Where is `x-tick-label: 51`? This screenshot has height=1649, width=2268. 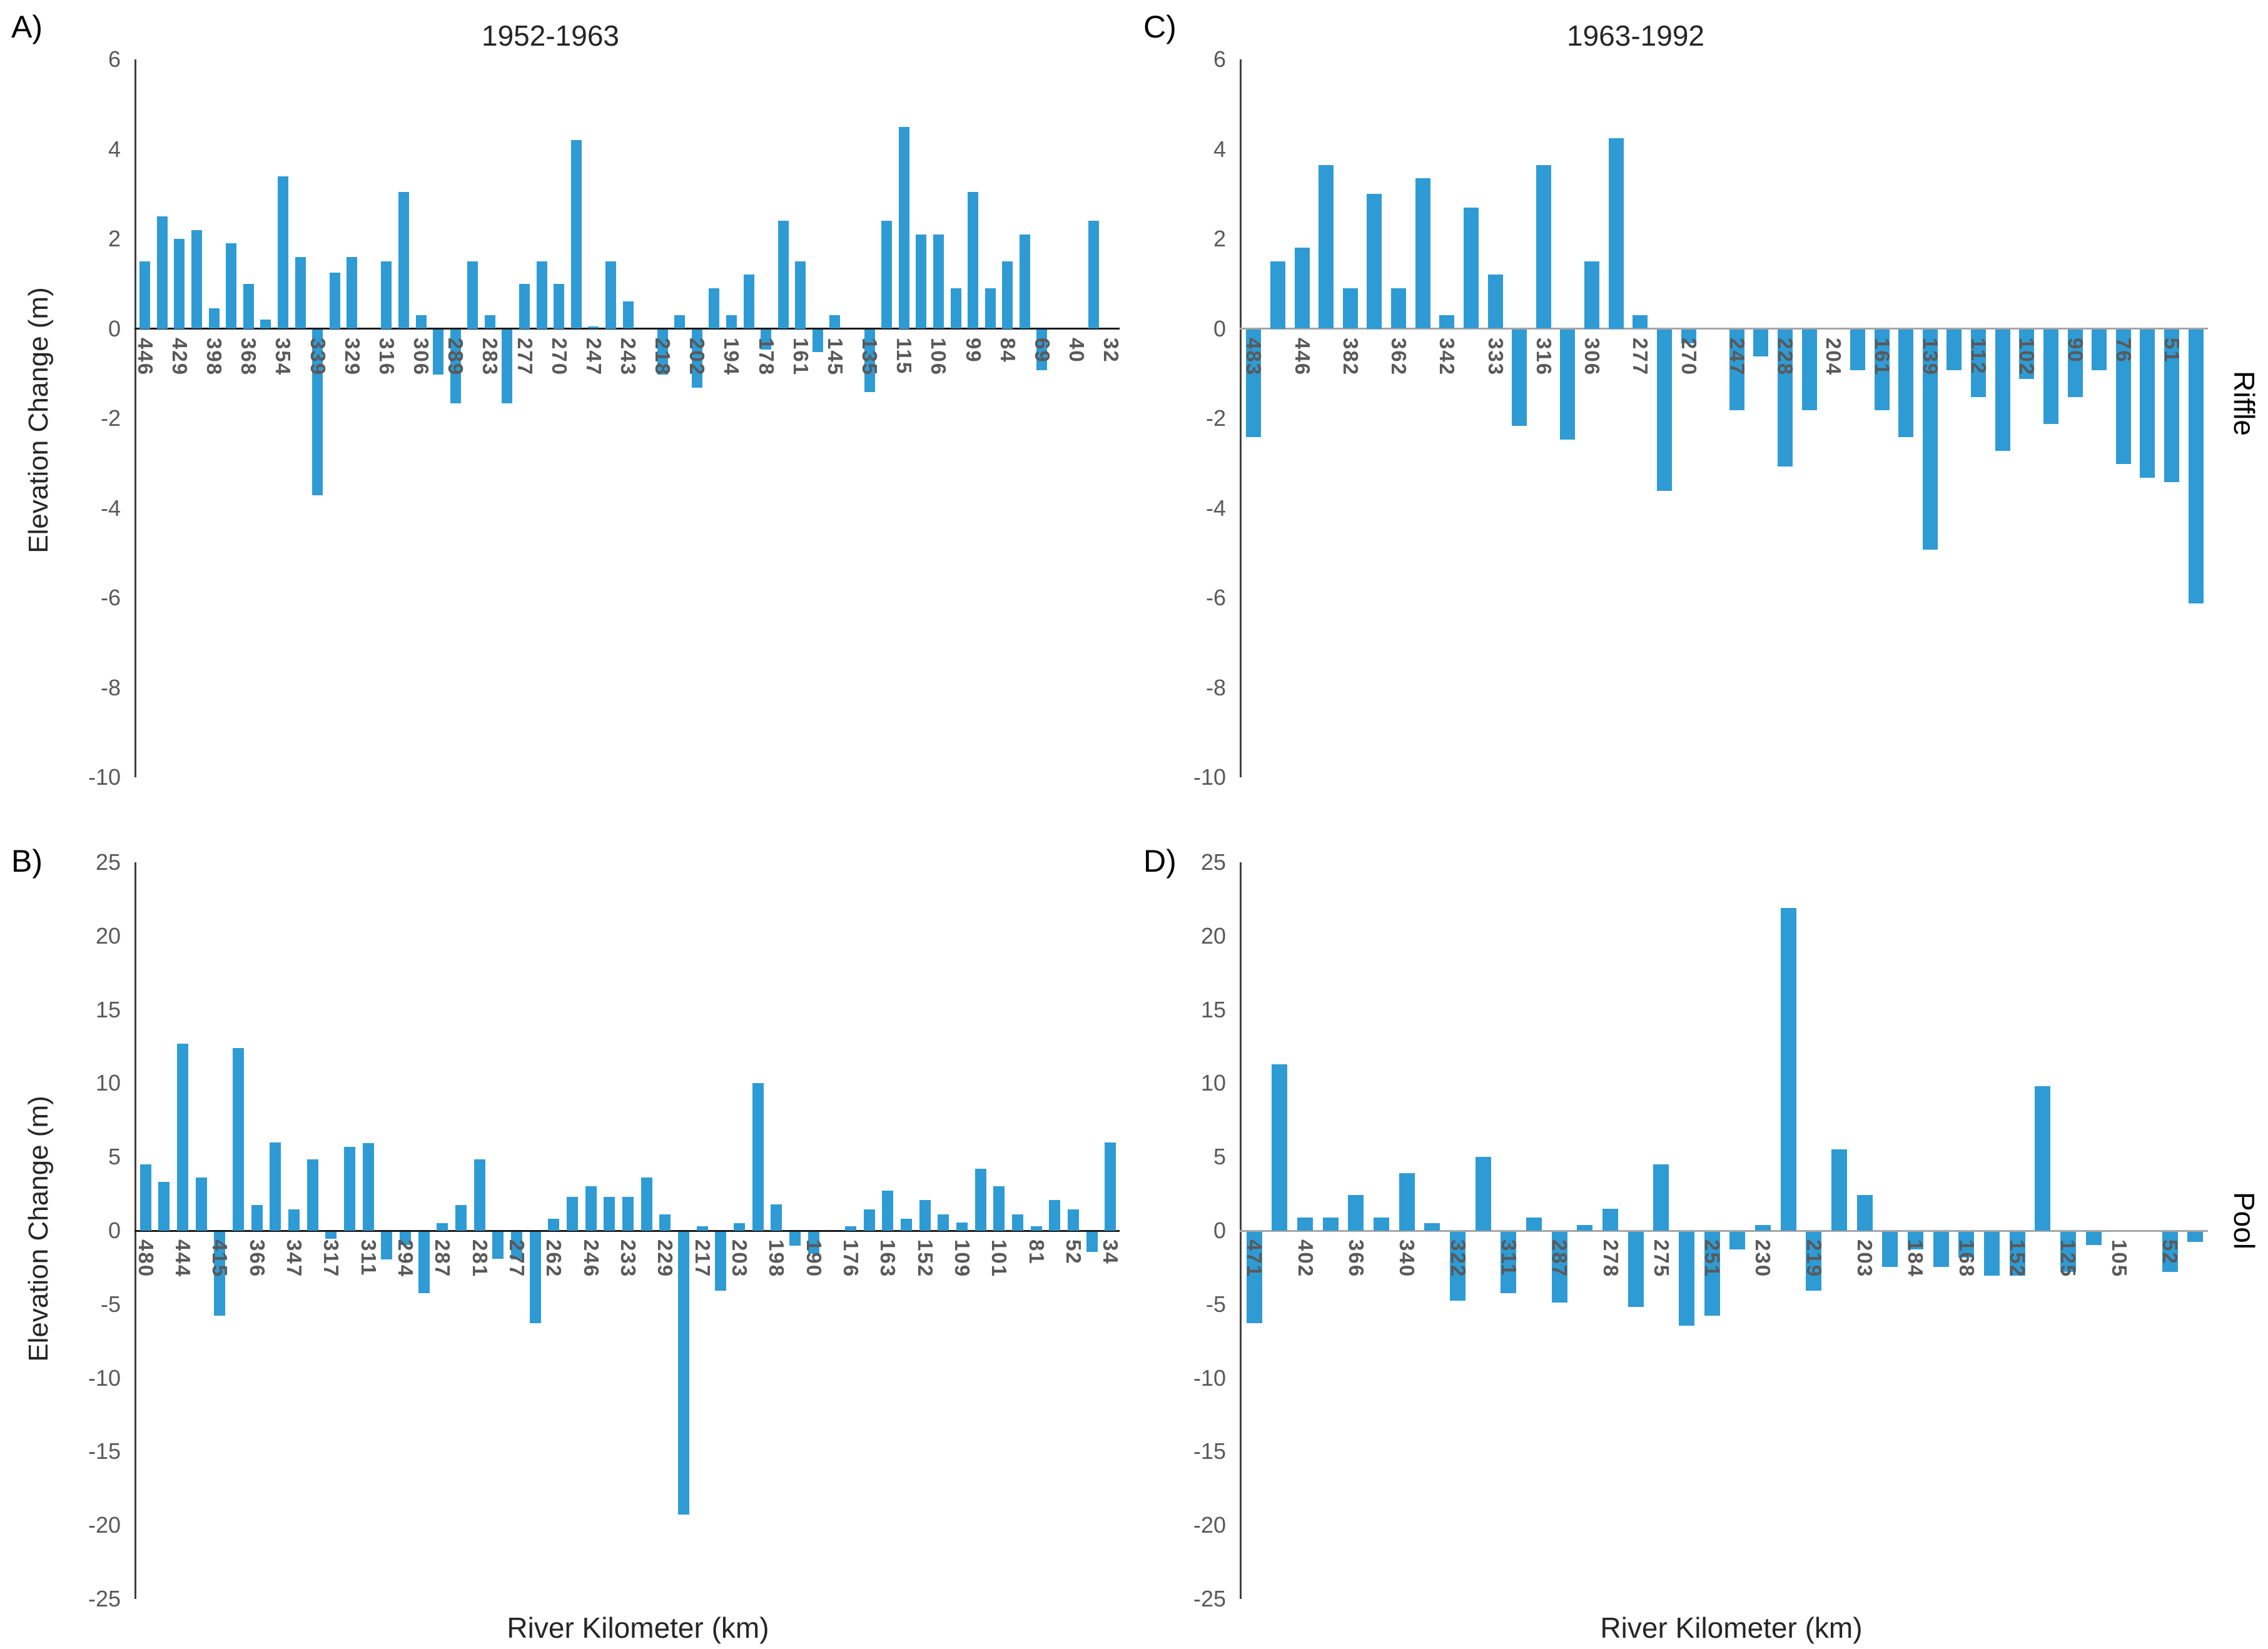 x-tick-label: 51 is located at coordinates (2172, 350).